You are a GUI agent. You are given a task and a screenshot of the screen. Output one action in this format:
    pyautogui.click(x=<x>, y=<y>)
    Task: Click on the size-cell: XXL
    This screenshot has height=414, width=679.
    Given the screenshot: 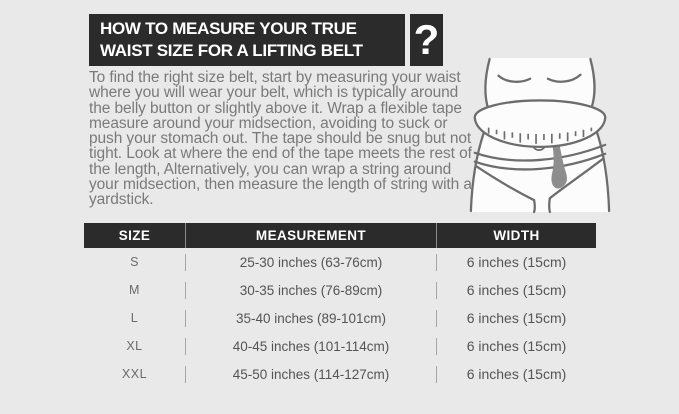 What is the action you would take?
    pyautogui.click(x=134, y=374)
    